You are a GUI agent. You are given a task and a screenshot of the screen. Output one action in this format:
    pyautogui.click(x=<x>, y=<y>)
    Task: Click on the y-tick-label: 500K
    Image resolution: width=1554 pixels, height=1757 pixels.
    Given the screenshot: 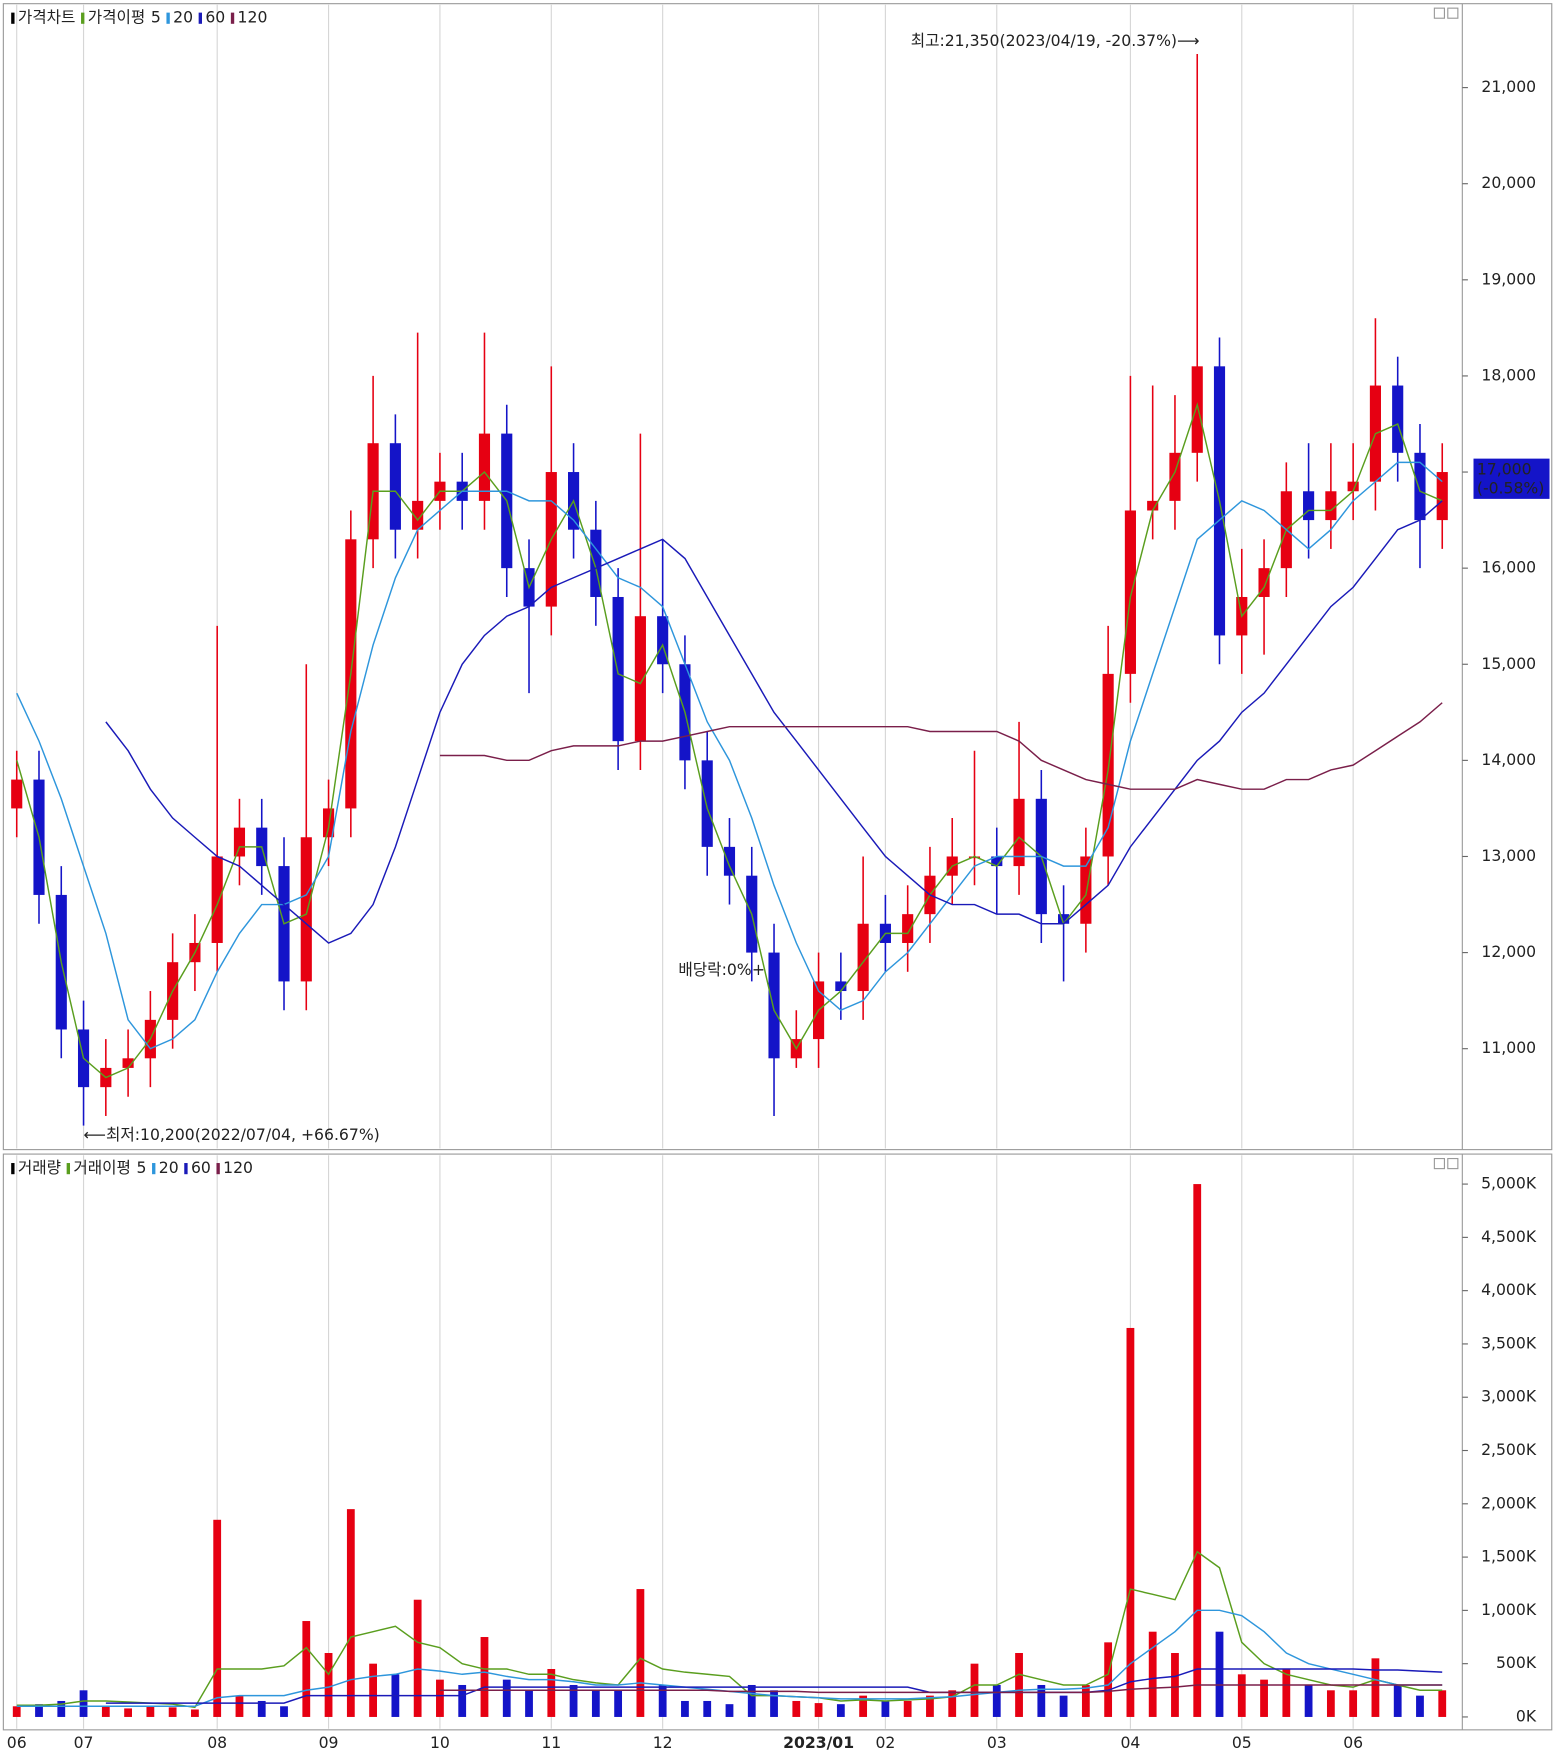 What is the action you would take?
    pyautogui.click(x=1516, y=1662)
    